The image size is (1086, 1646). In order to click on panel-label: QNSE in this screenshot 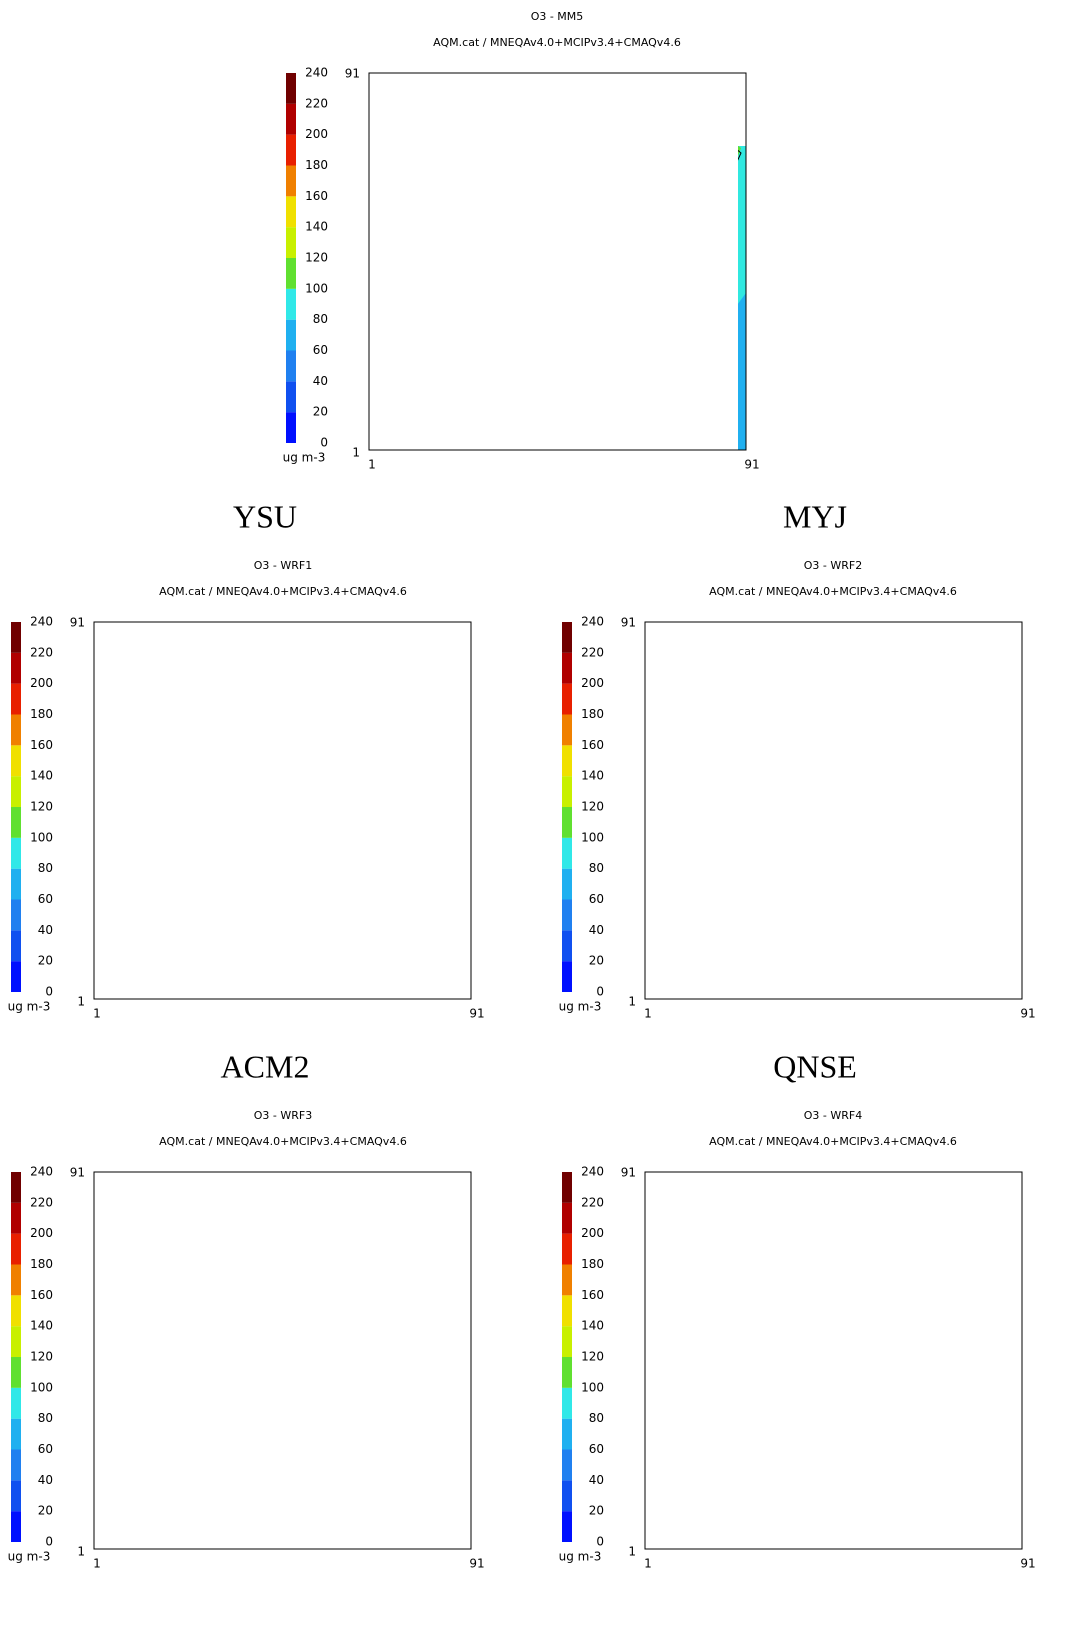, I will do `click(815, 1066)`.